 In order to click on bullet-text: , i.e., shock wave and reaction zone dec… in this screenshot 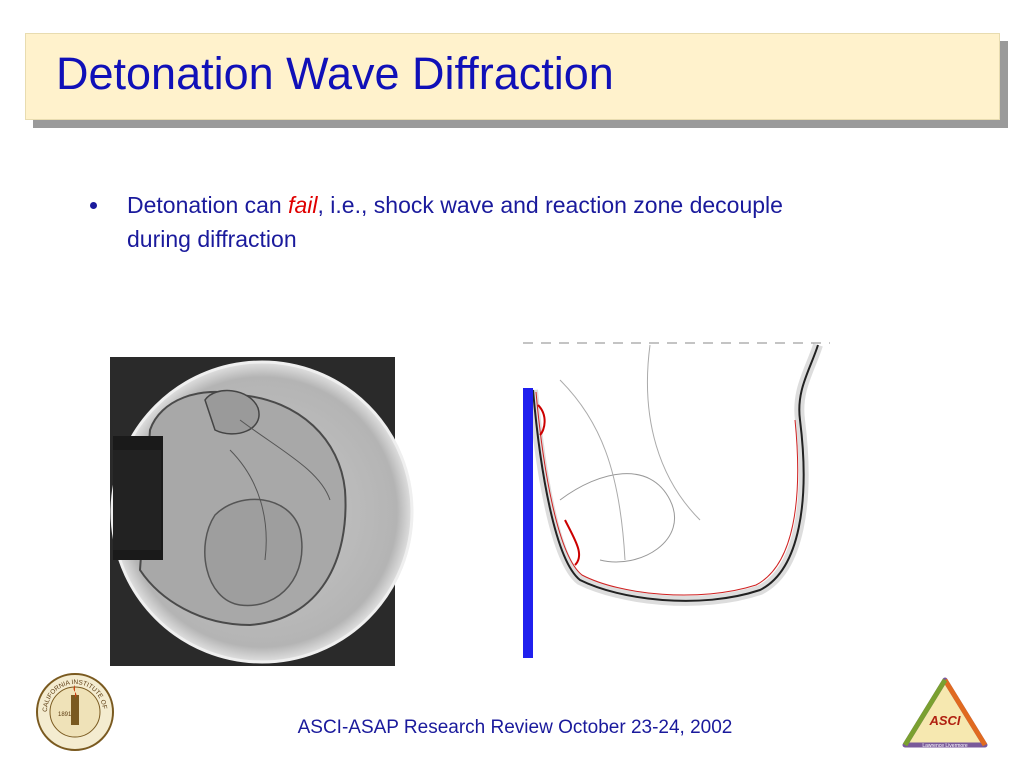, I will do `click(455, 222)`.